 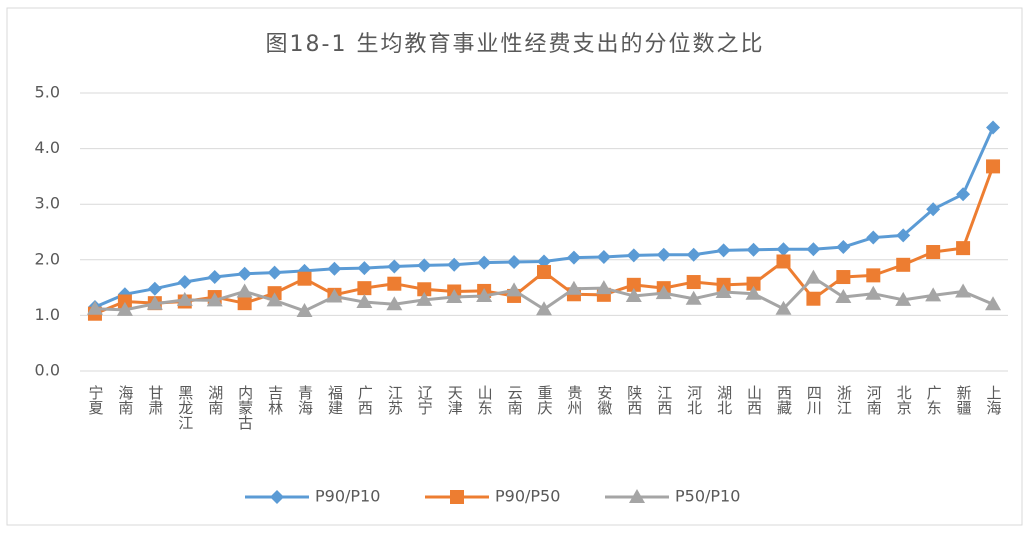 I want to click on x-tick-label: 北京, so click(x=904, y=400).